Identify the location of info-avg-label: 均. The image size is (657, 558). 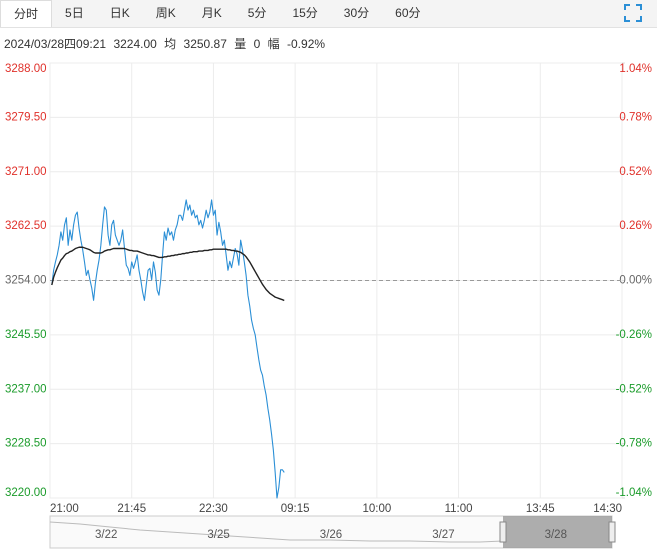
(170, 44).